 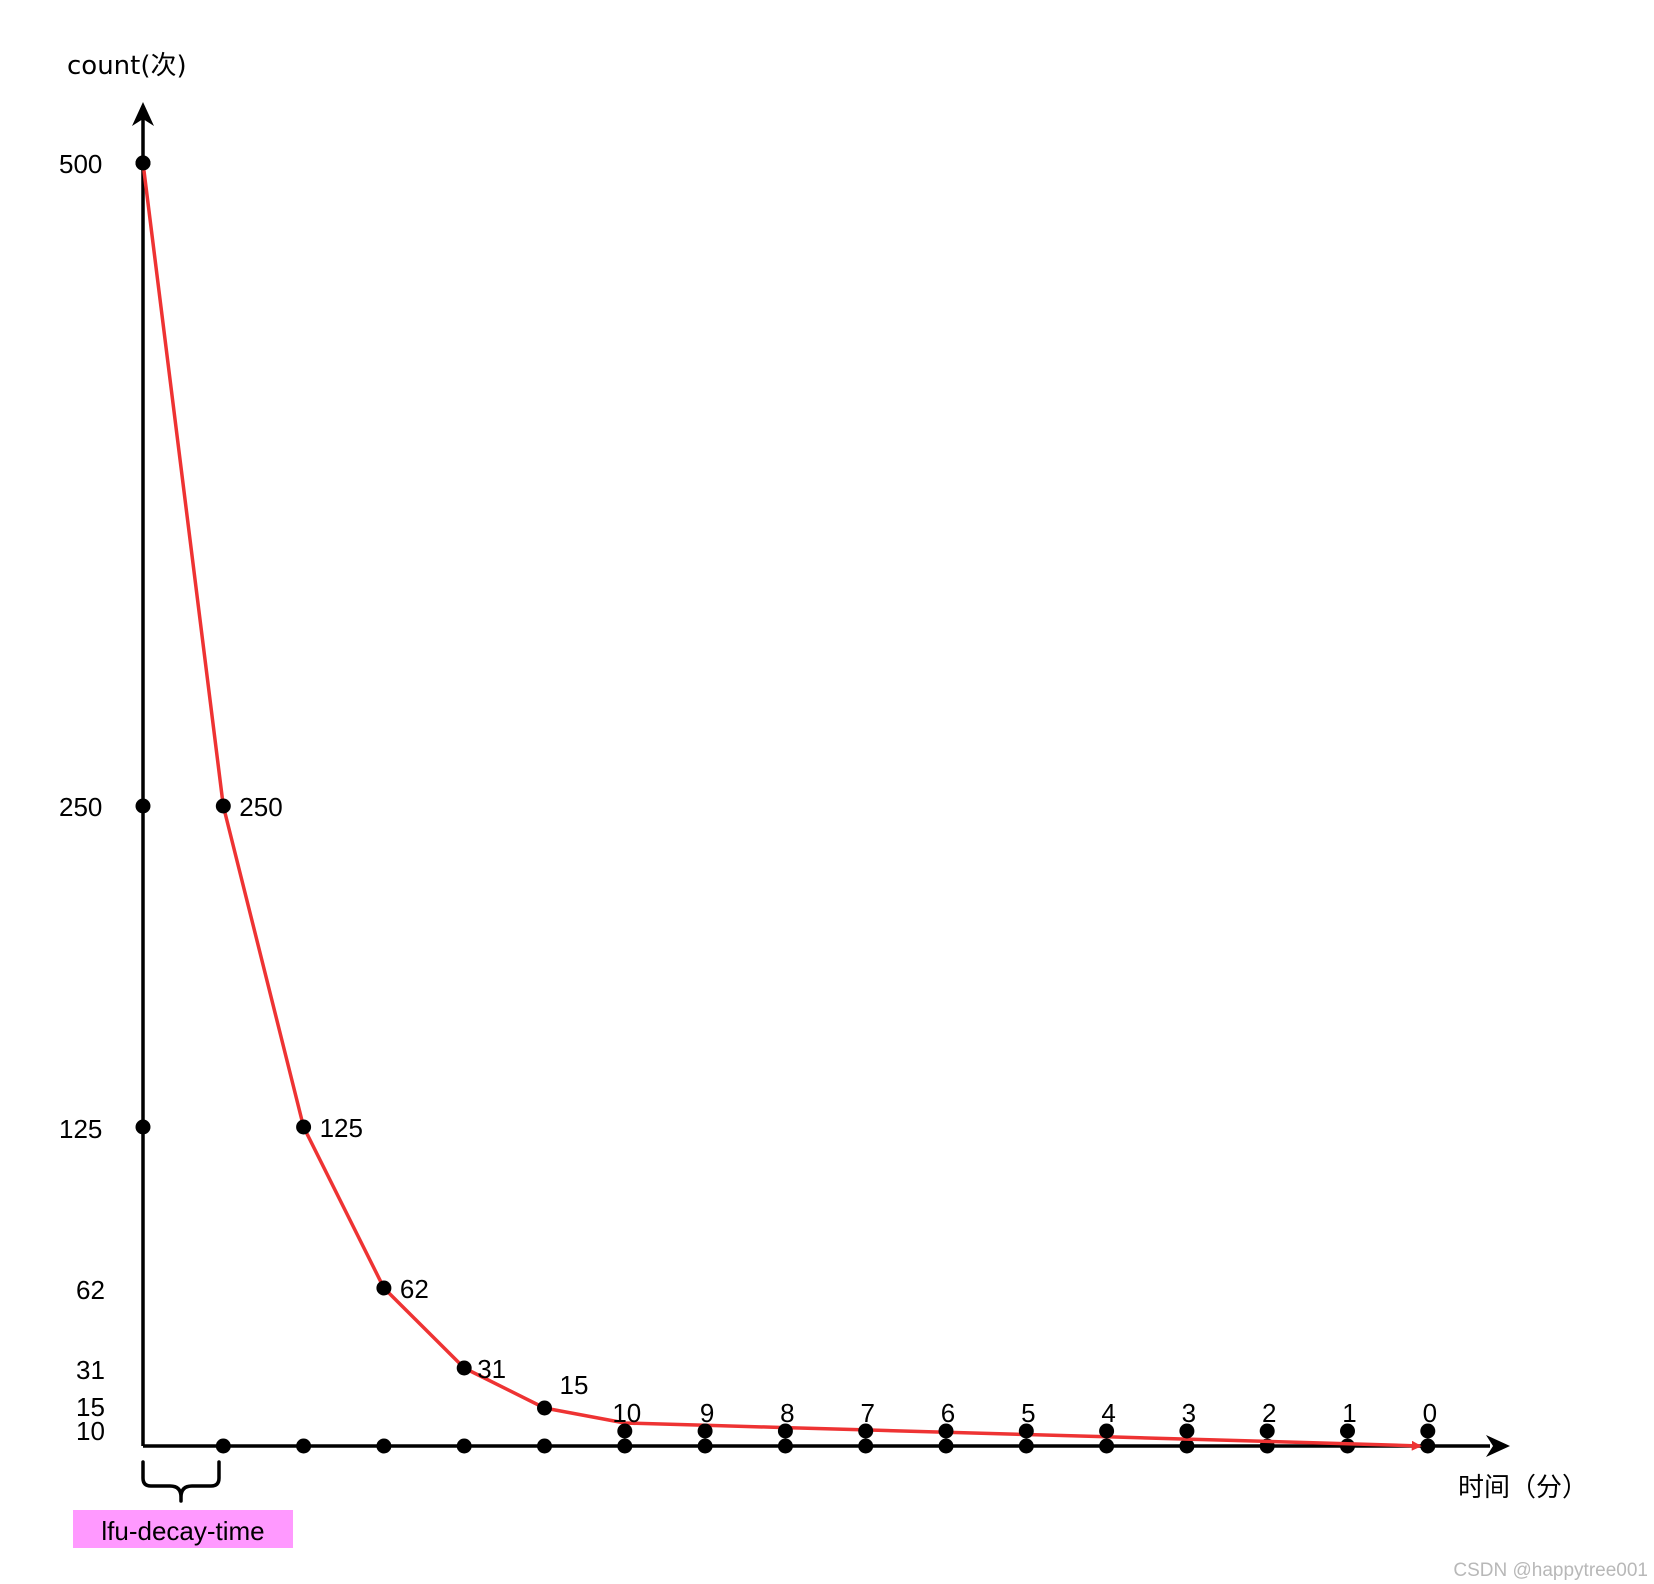 I want to click on data-point-label: 8, so click(x=787, y=1413).